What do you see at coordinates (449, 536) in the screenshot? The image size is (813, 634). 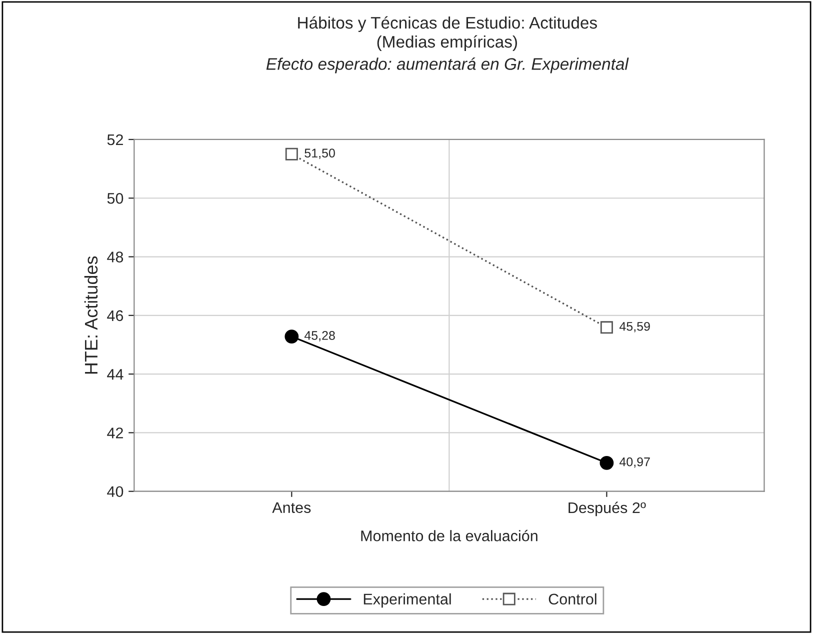 I see `x-axis-title: Momento de la evaluación` at bounding box center [449, 536].